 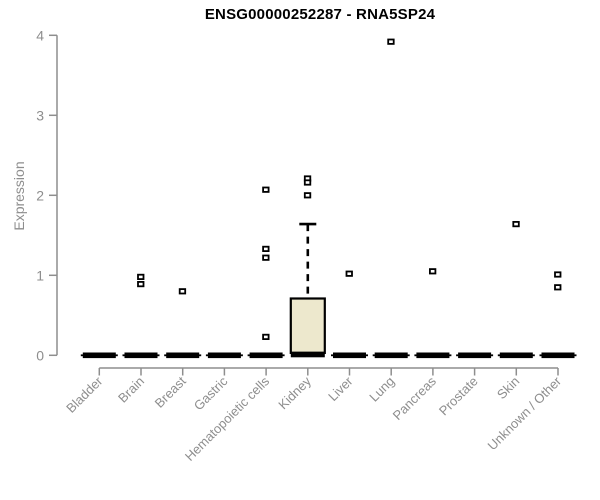 What do you see at coordinates (294, 392) in the screenshot?
I see `x-axis-tick-label-kidney: Kidney` at bounding box center [294, 392].